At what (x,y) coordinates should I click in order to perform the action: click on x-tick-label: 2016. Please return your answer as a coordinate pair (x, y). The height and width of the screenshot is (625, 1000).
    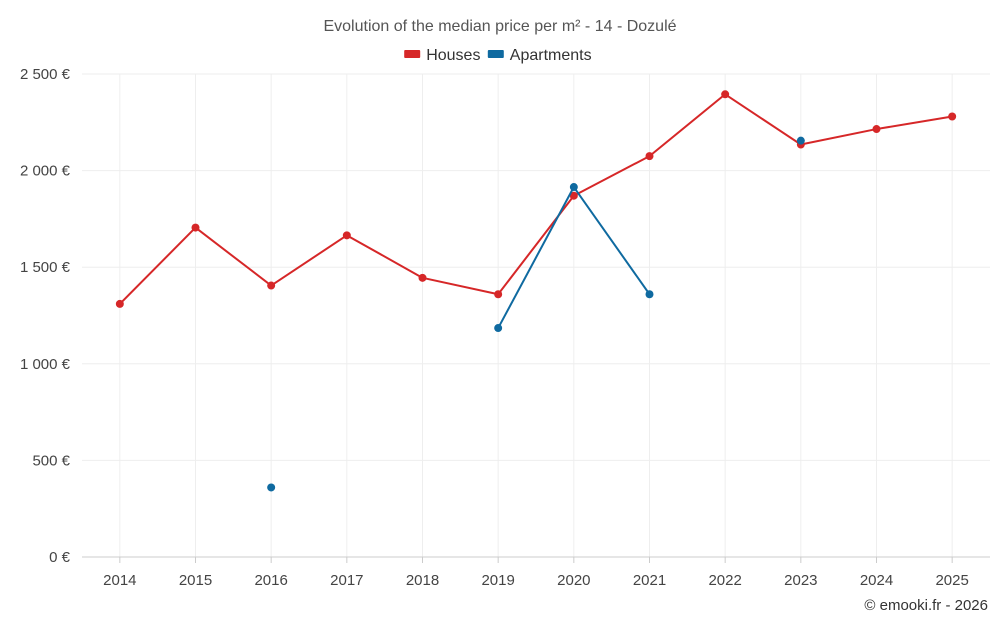
    Looking at the image, I should click on (270, 580).